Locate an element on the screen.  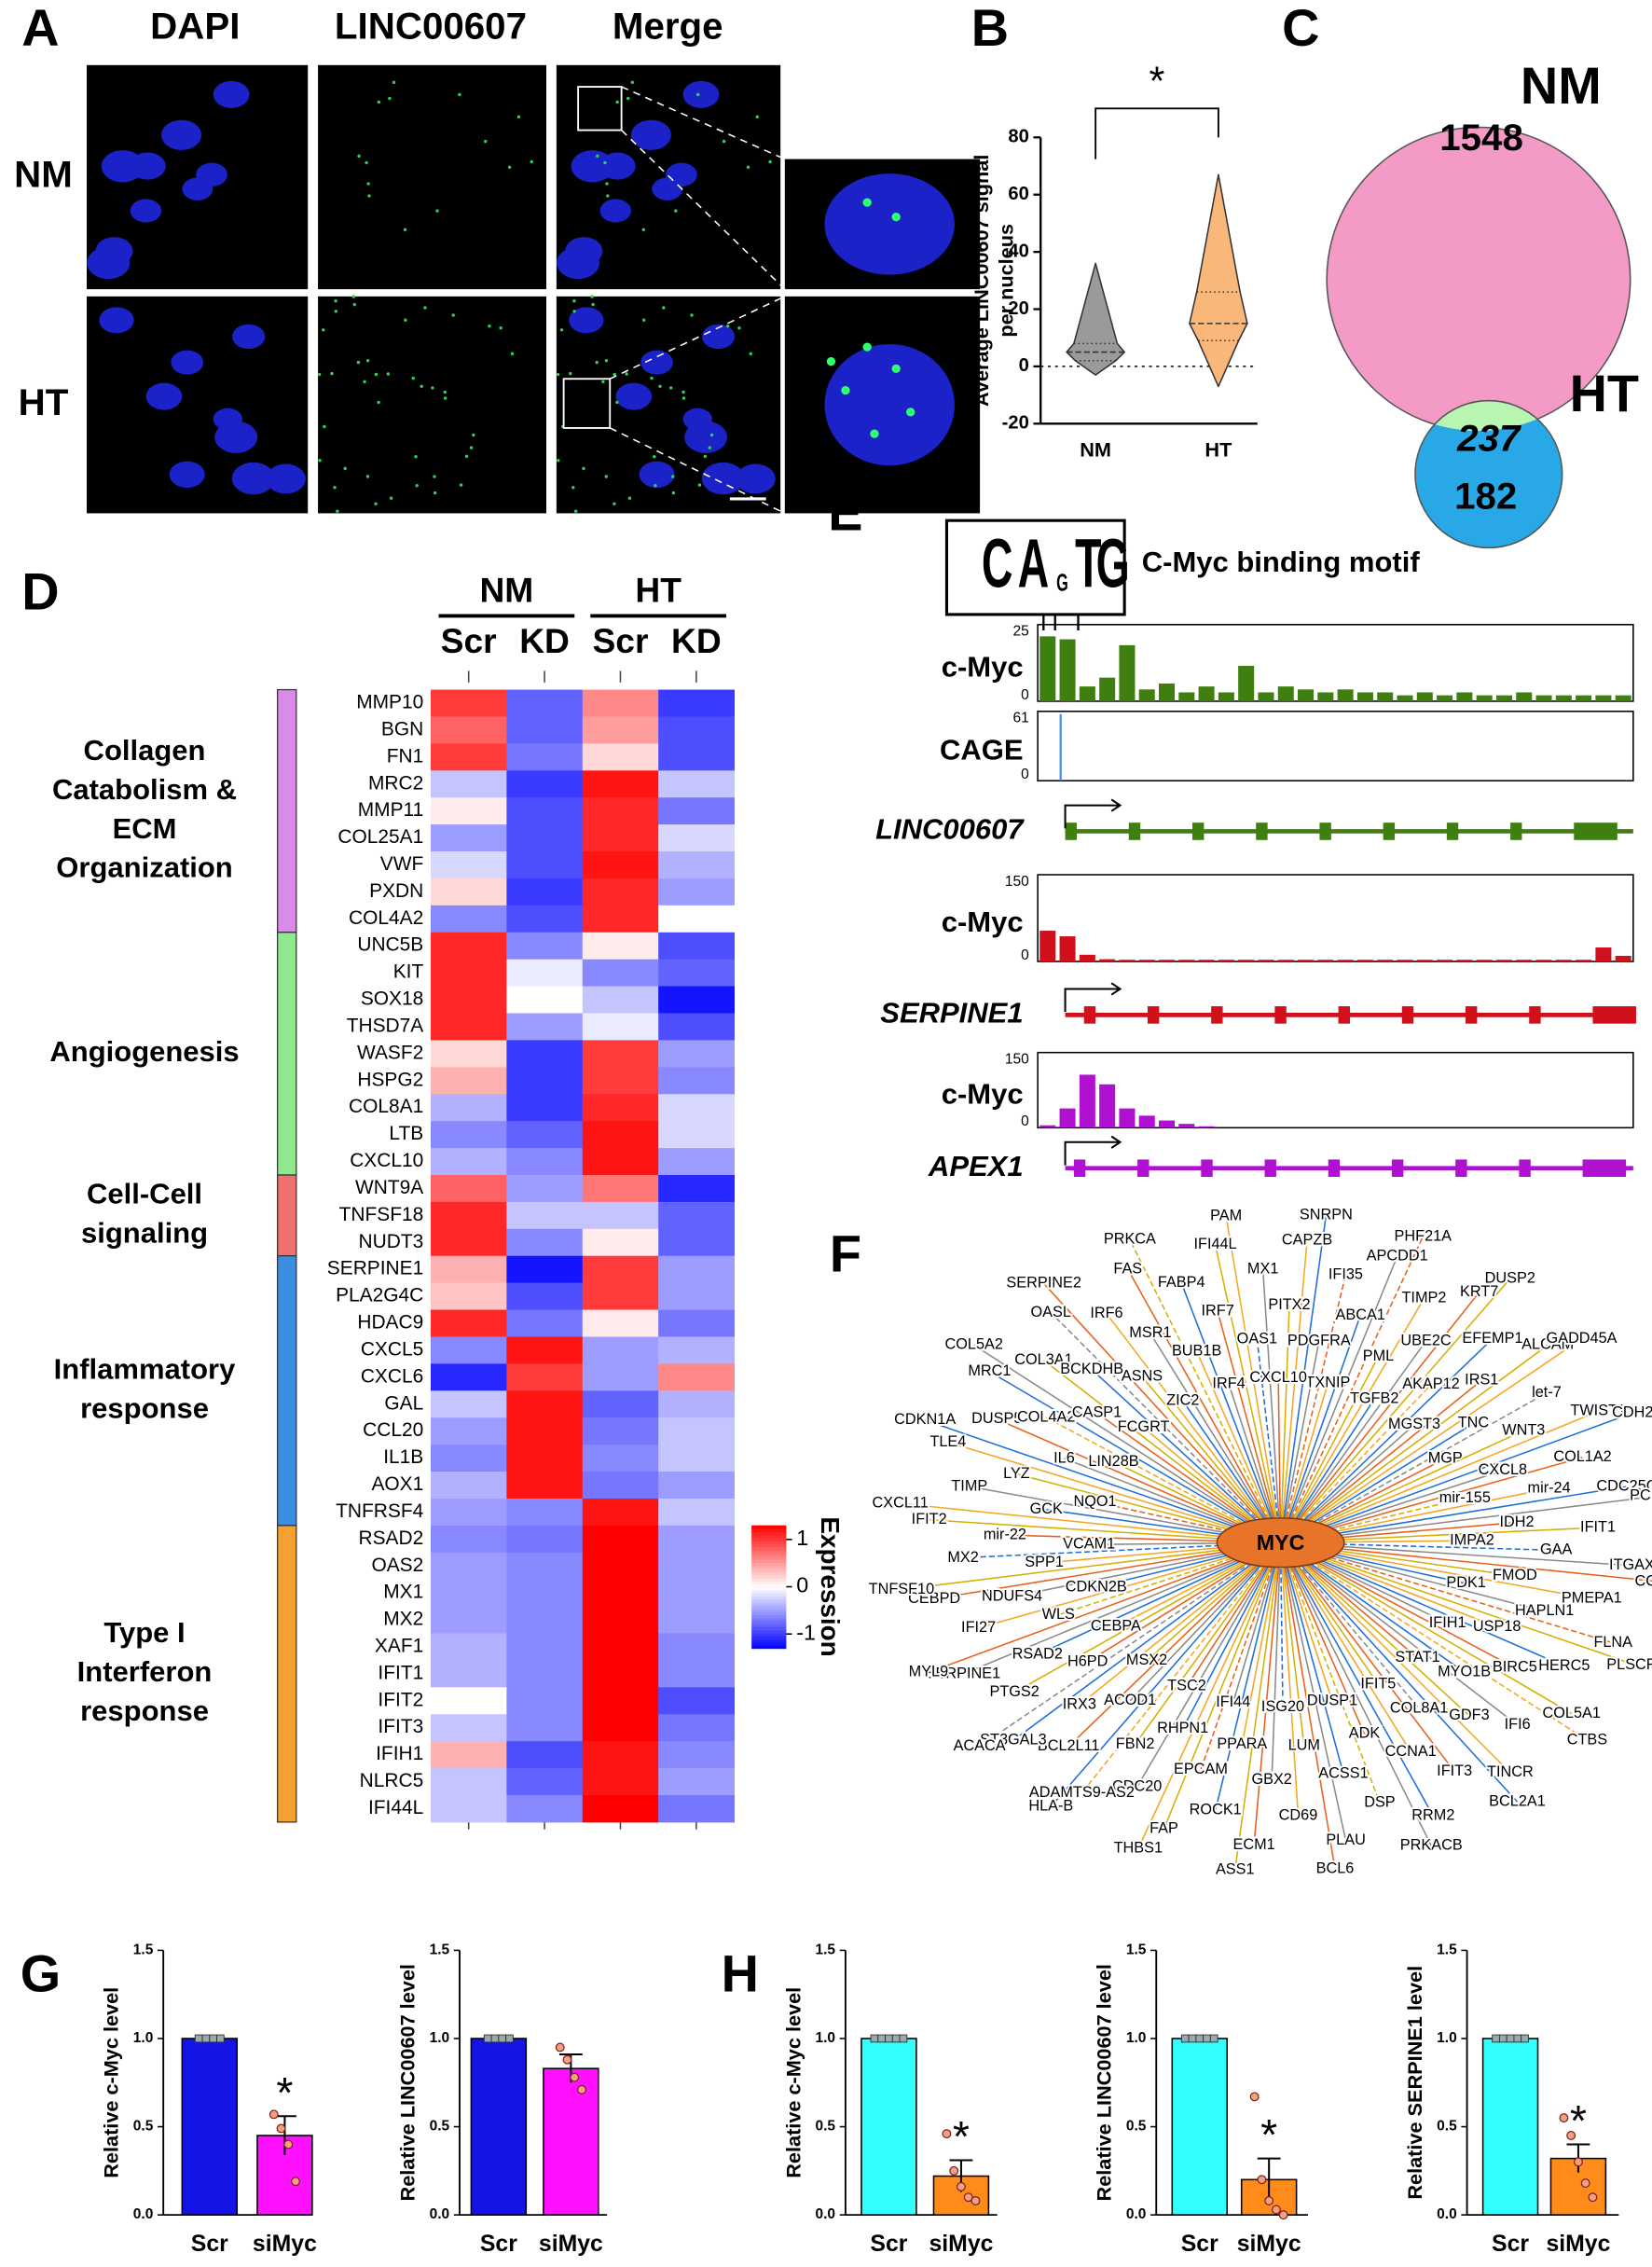
row-group-bar is located at coordinates (287, 1215).